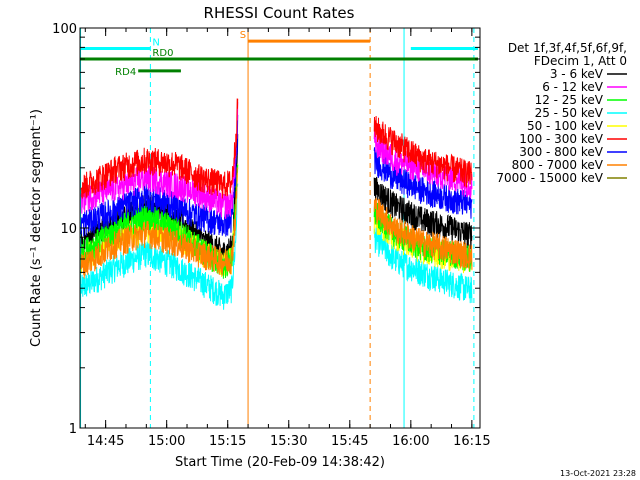 The height and width of the screenshot is (480, 640). I want to click on x-tick-label: 16:00, so click(410, 441).